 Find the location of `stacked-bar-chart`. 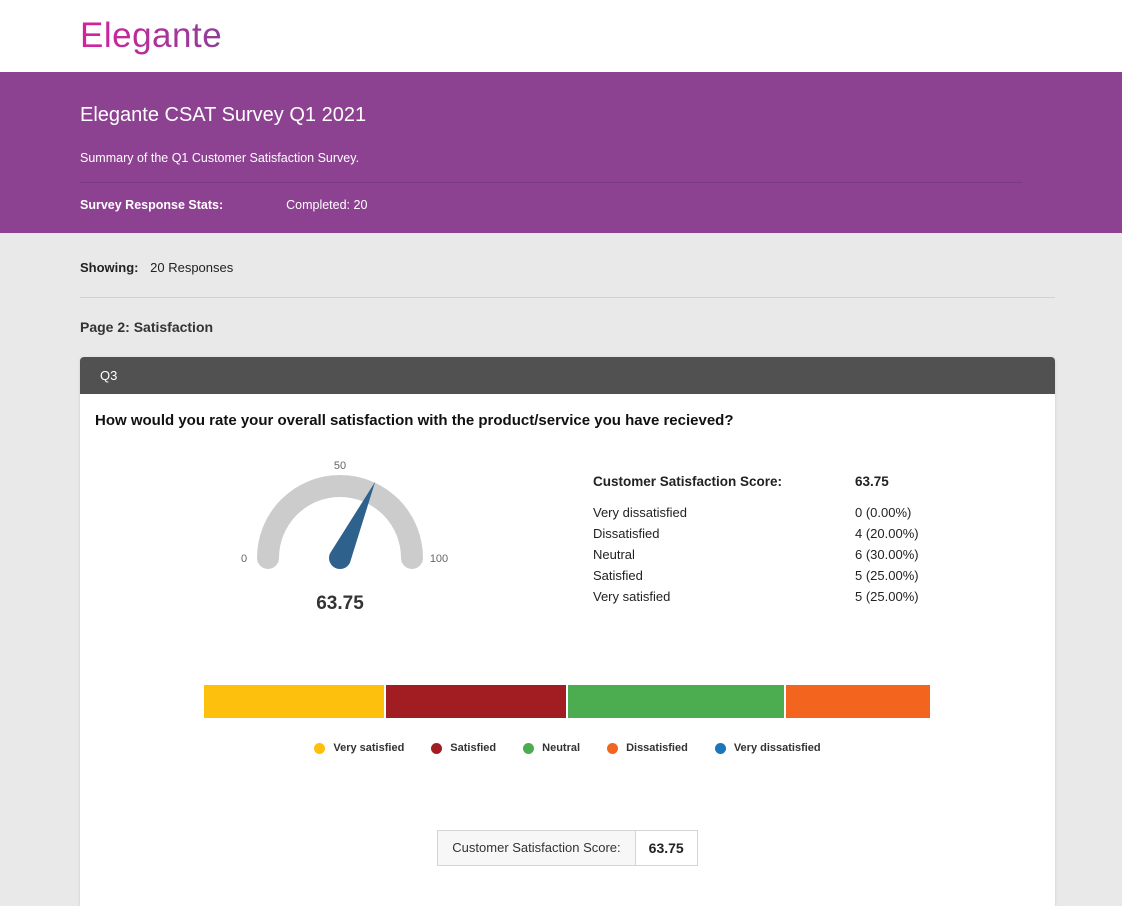

stacked-bar-chart is located at coordinates (568, 701).